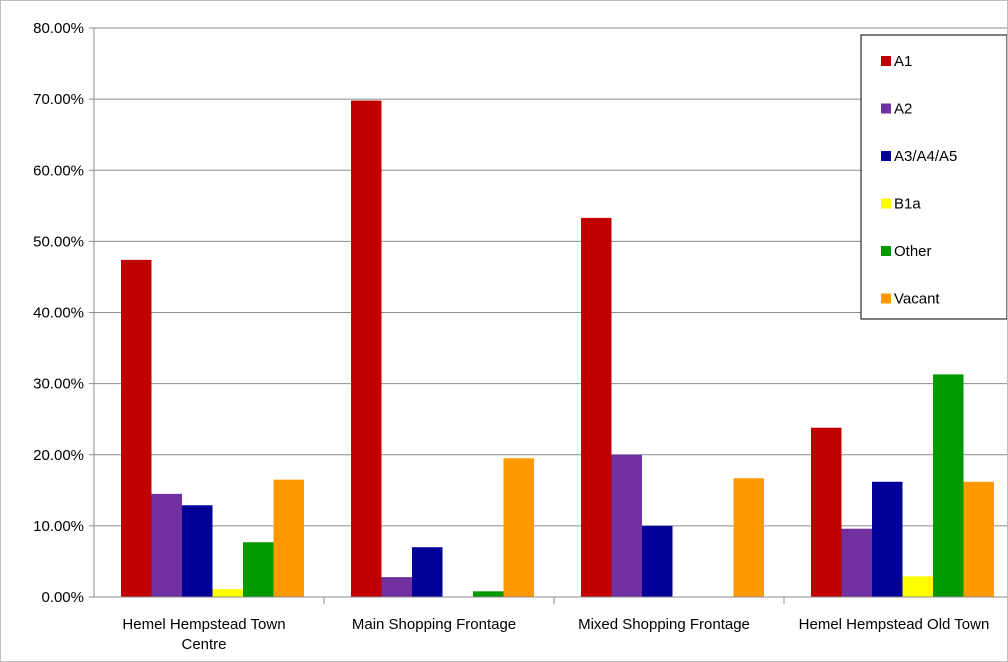  What do you see at coordinates (58, 170) in the screenshot?
I see `y-tick-label: 60.00%` at bounding box center [58, 170].